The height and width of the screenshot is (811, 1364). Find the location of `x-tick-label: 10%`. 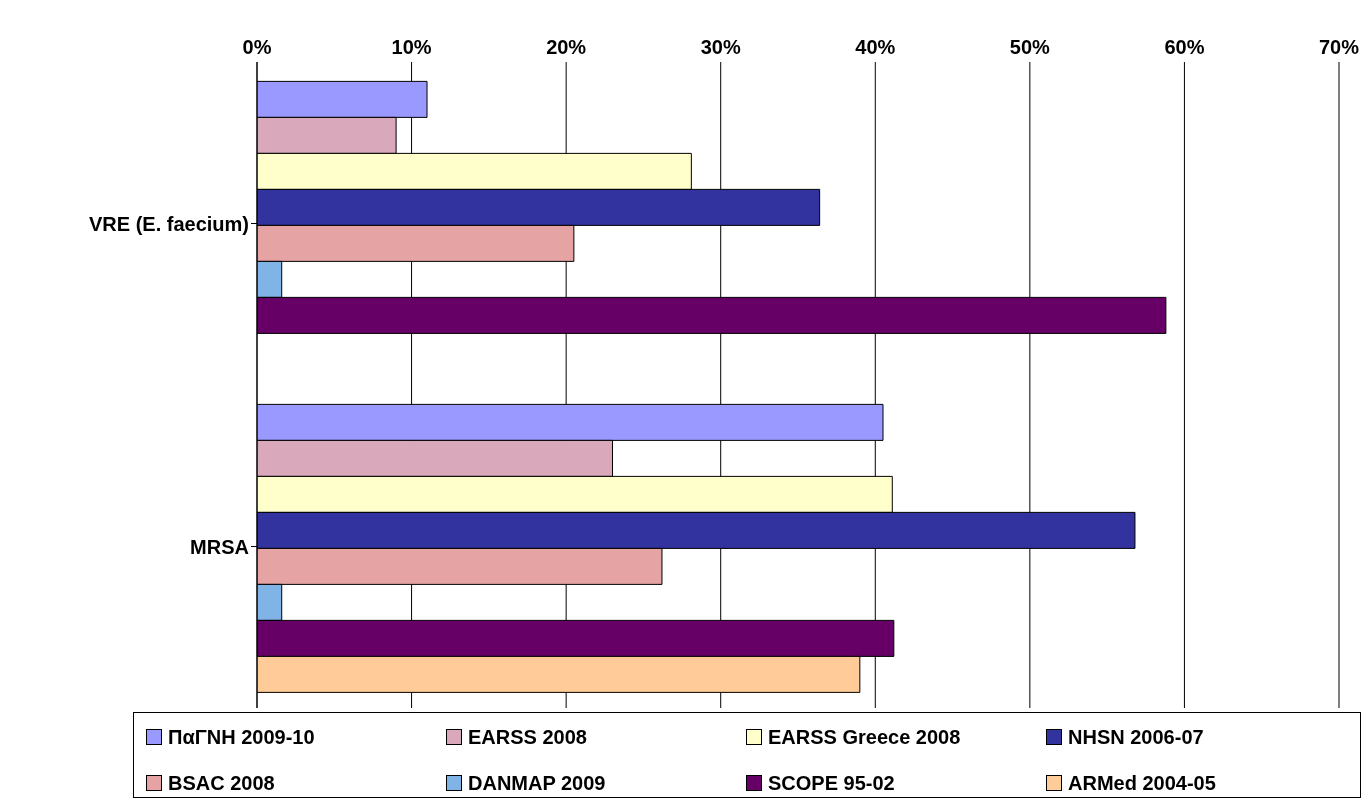

x-tick-label: 10% is located at coordinates (411, 47).